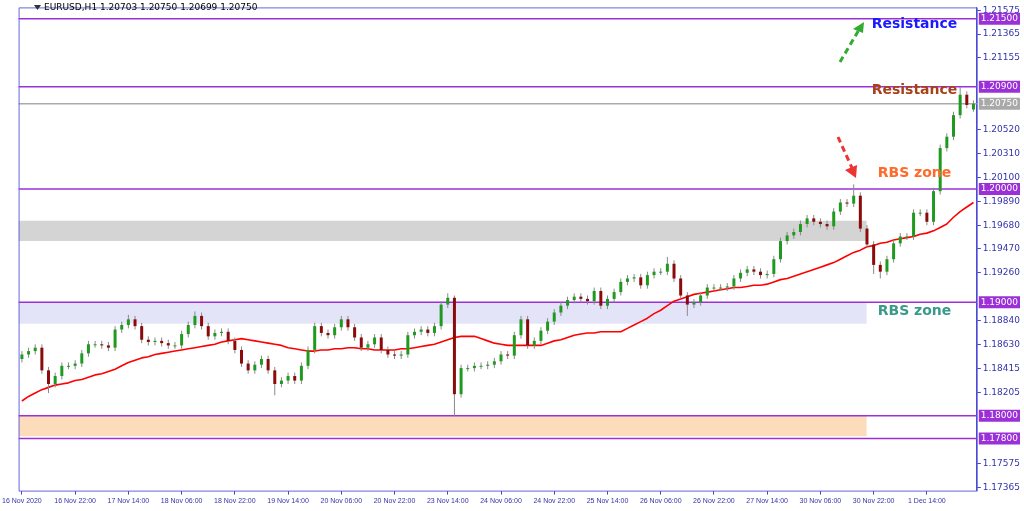 This screenshot has height=511, width=1024. What do you see at coordinates (1001, 9) in the screenshot?
I see `y-tick-label: 1.21575` at bounding box center [1001, 9].